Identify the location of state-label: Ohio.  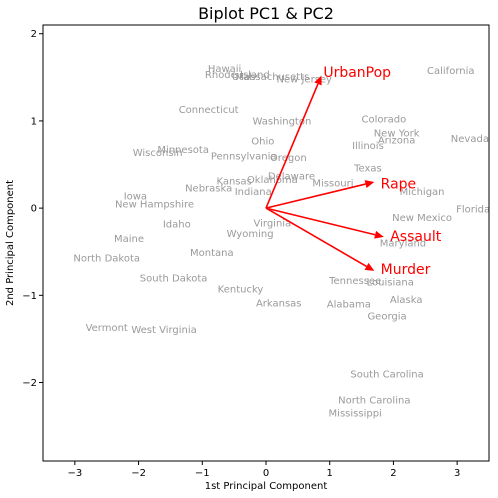
(262, 141).